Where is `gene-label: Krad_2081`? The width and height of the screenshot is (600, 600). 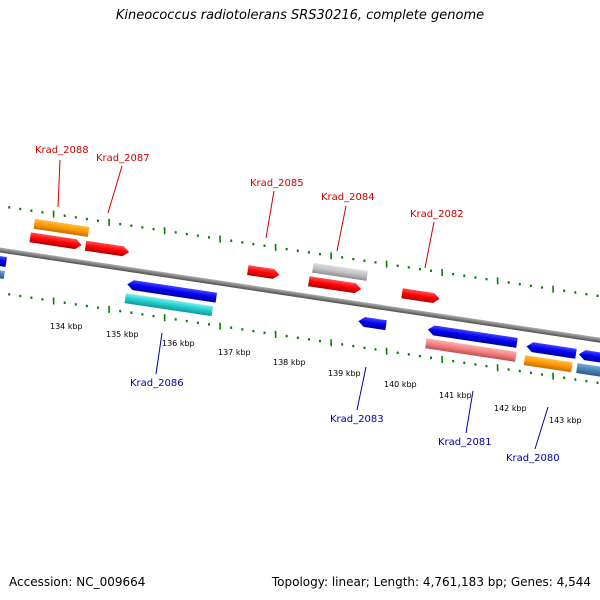
gene-label: Krad_2081 is located at coordinates (465, 442).